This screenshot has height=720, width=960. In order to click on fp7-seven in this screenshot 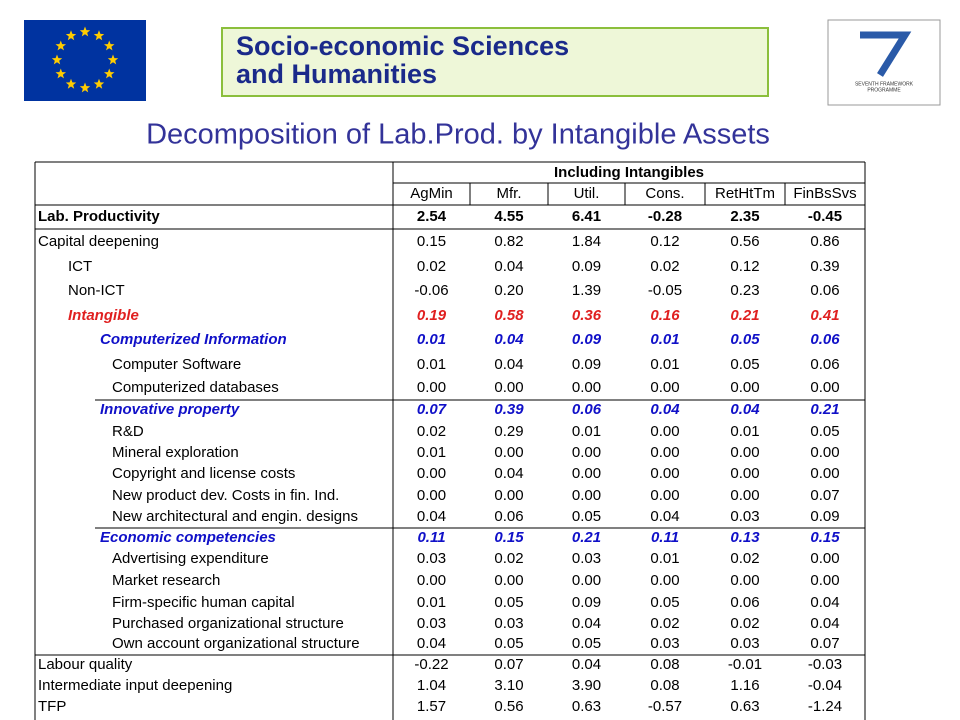, I will do `click(886, 54)`.